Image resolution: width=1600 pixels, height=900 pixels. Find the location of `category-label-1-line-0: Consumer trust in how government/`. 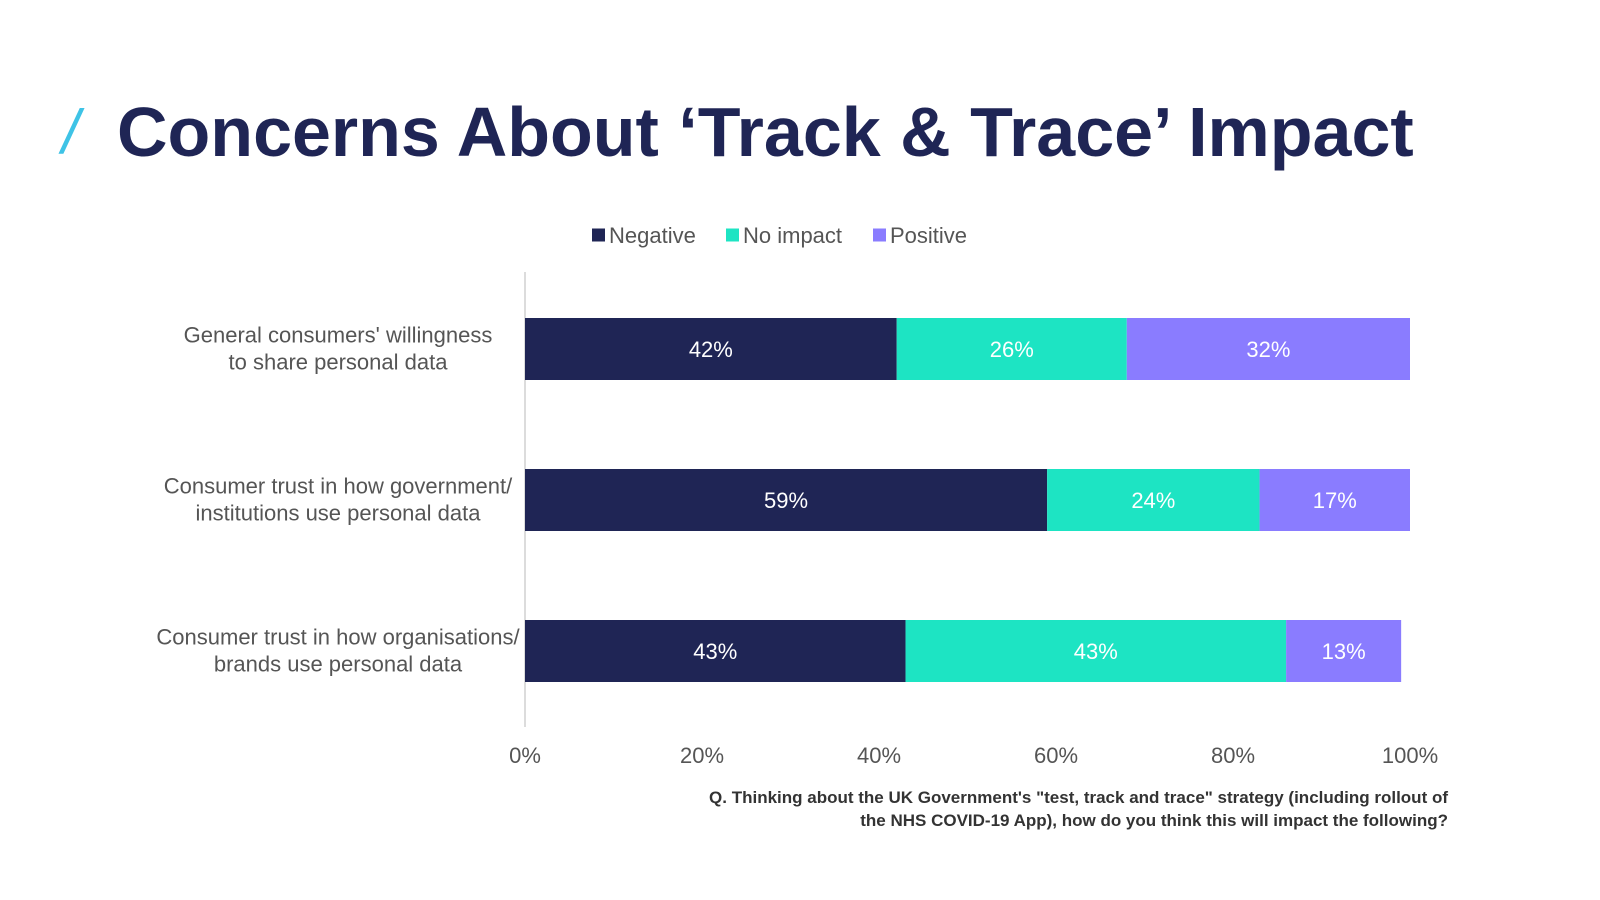

category-label-1-line-0: Consumer trust in how government/ is located at coordinates (338, 486).